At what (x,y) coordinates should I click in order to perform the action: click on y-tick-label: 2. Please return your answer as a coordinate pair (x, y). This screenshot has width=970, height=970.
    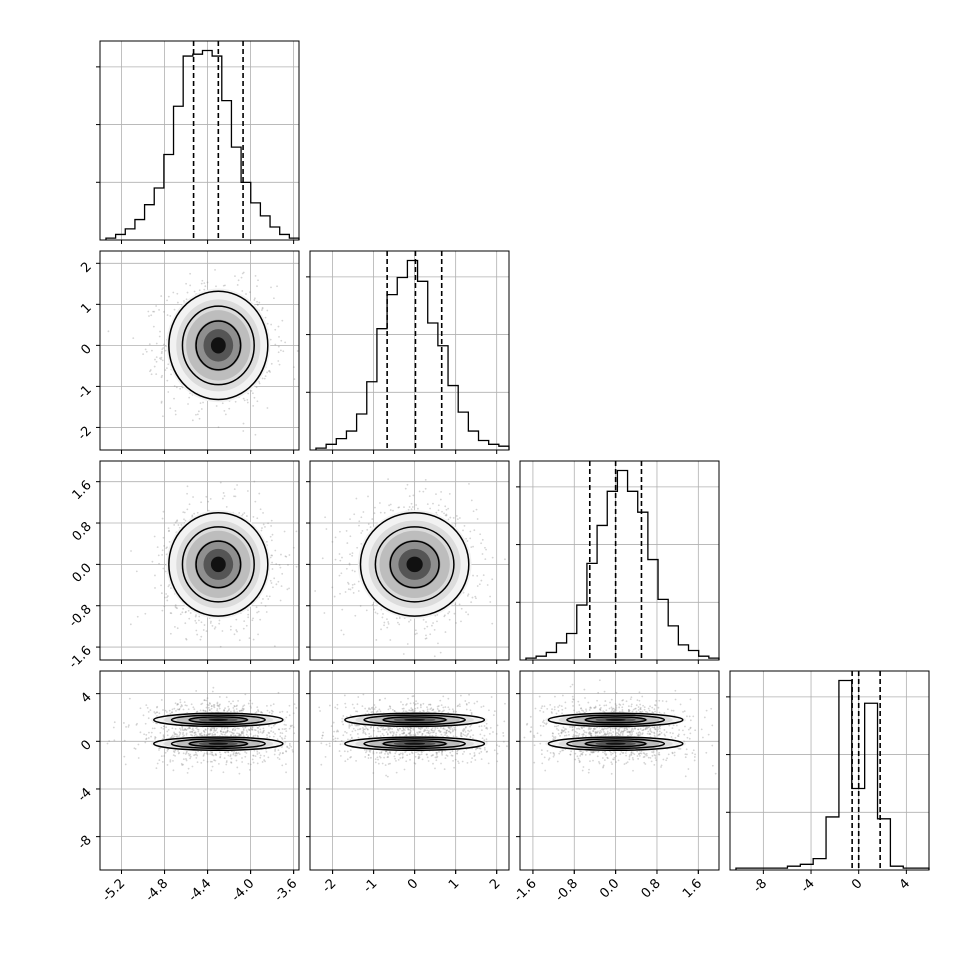
    Looking at the image, I should click on (86, 268).